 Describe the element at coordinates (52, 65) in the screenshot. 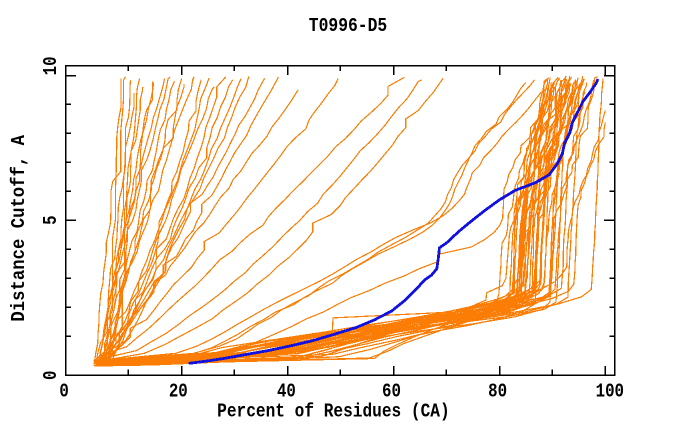

I see `svg-text: 10` at that location.